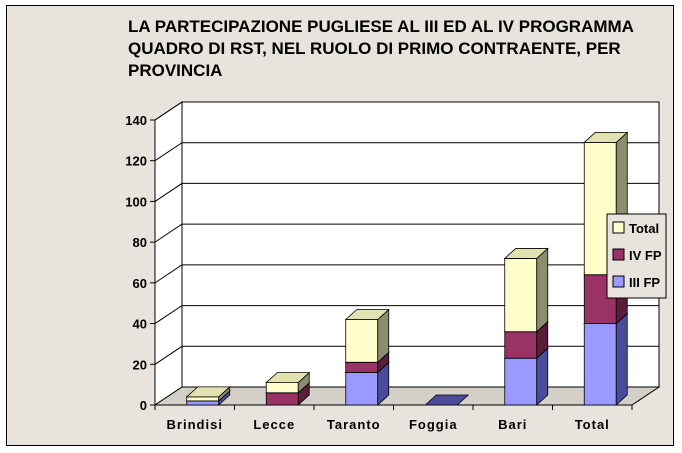 The image size is (682, 453). Describe the element at coordinates (195, 424) in the screenshot. I see `x-tick-label: Brindisi` at that location.